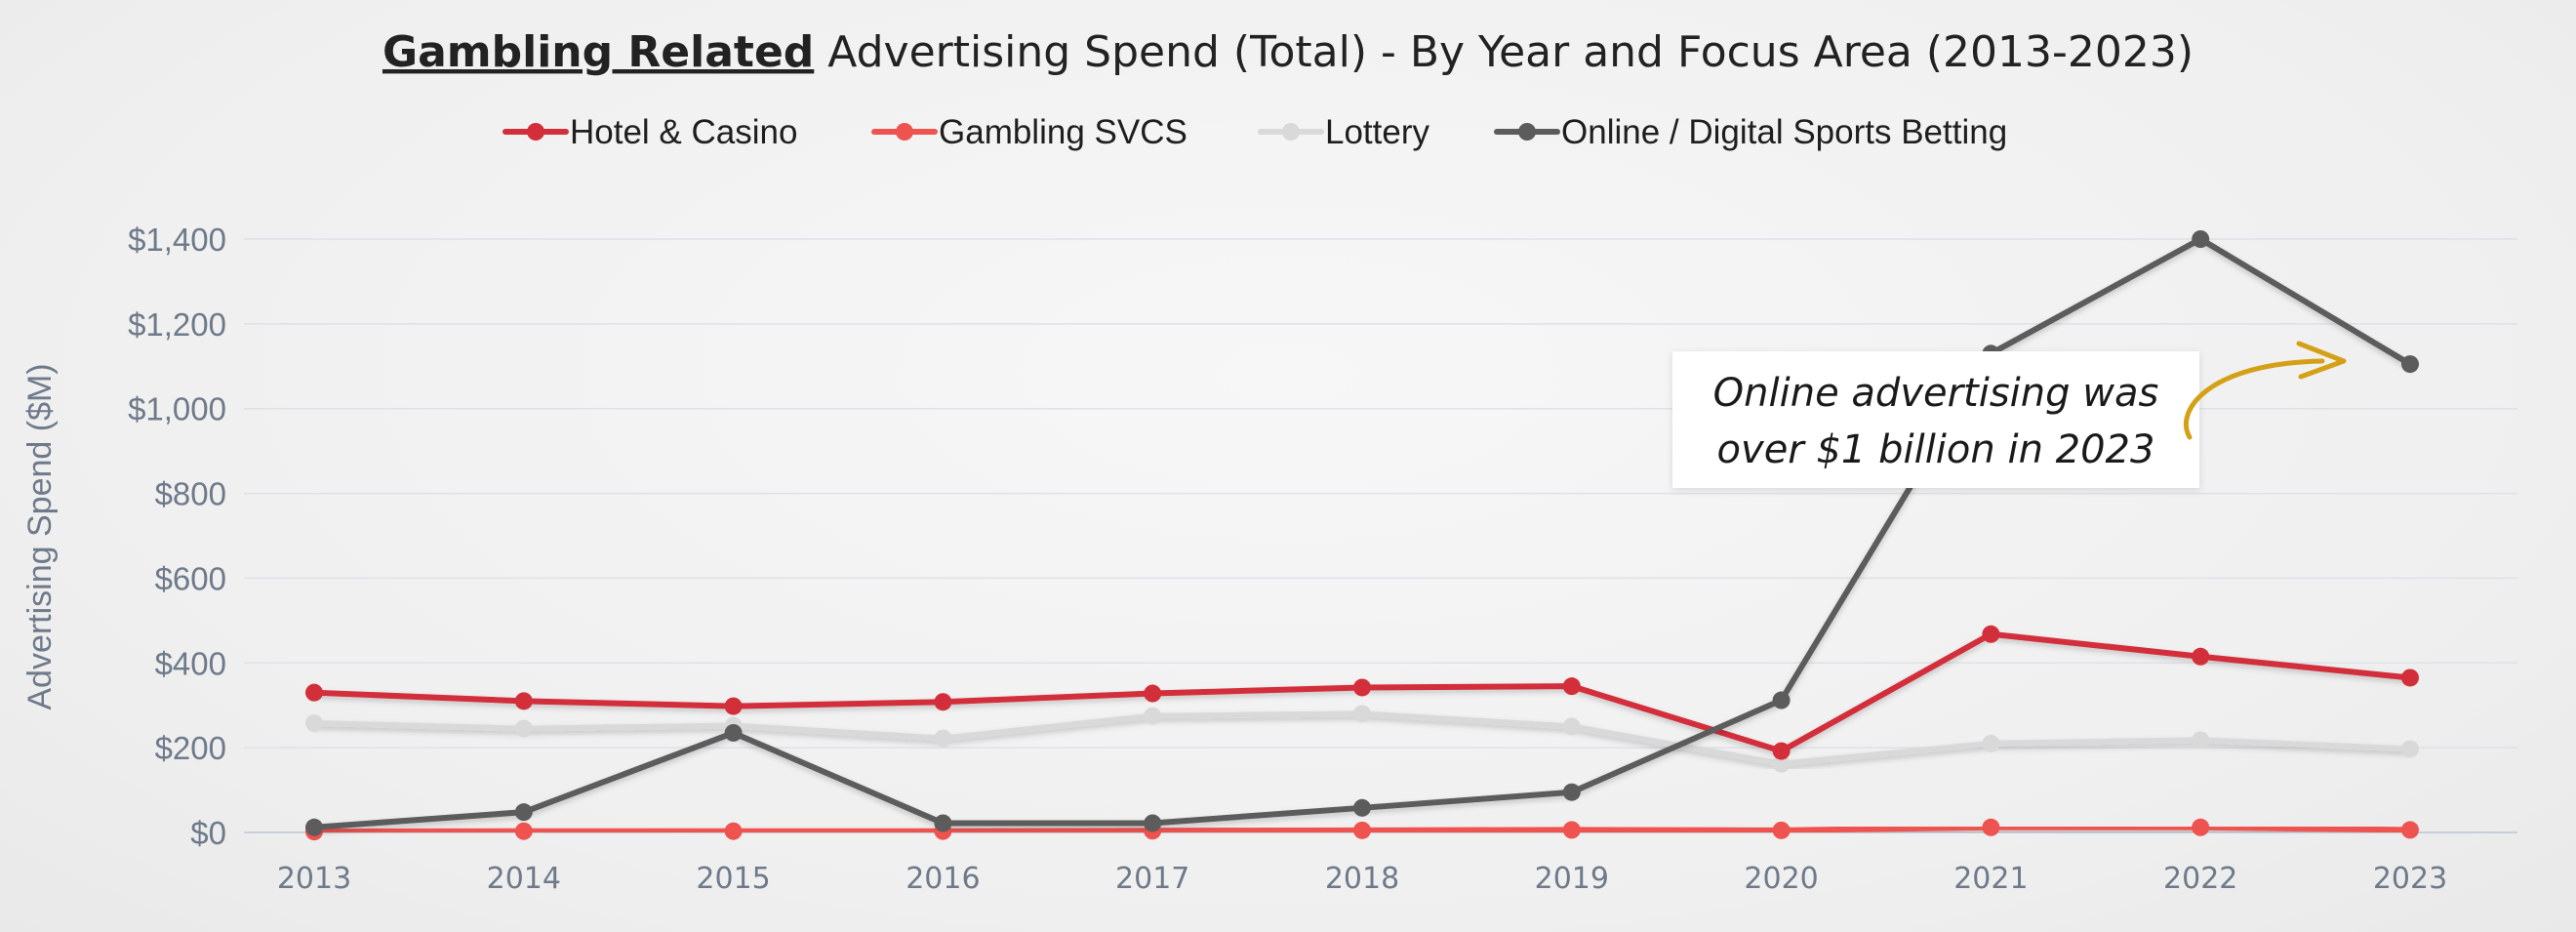  What do you see at coordinates (733, 879) in the screenshot?
I see `x-tick-label: 2015` at bounding box center [733, 879].